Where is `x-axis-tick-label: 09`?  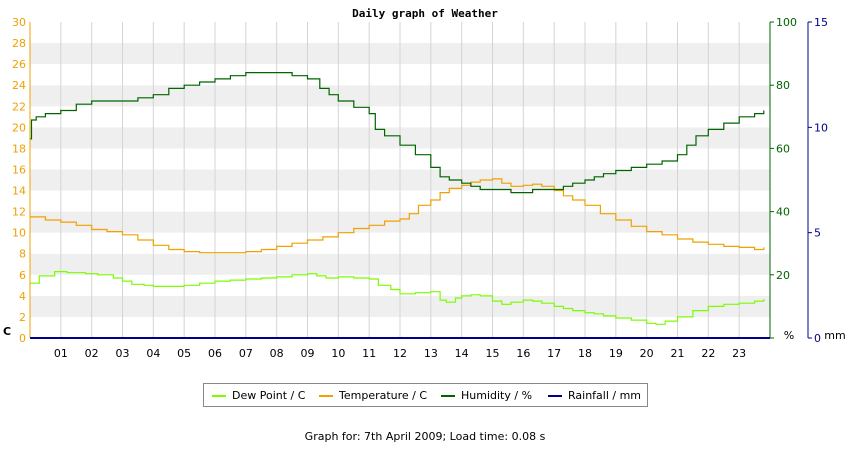
x-axis-tick-label: 09 is located at coordinates (308, 353).